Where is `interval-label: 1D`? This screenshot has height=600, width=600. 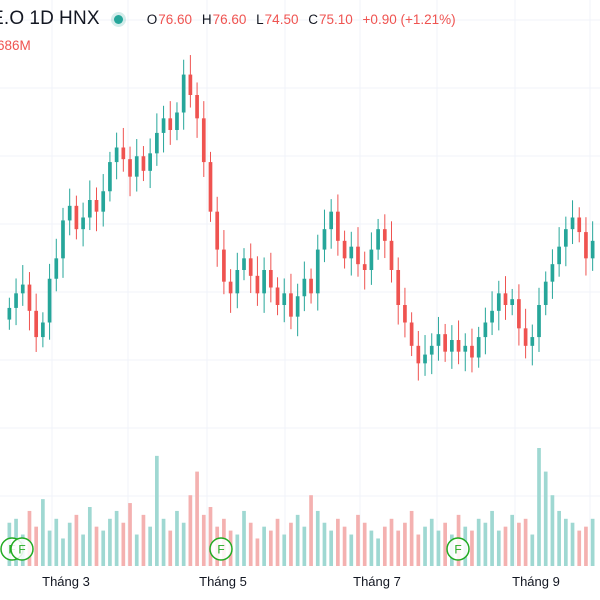
interval-label: 1D is located at coordinates (42, 18).